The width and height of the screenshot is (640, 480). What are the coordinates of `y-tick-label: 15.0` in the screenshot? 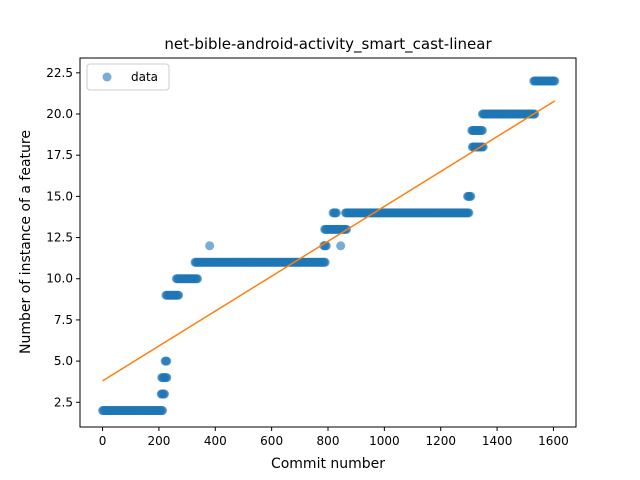 It's located at (59, 196).